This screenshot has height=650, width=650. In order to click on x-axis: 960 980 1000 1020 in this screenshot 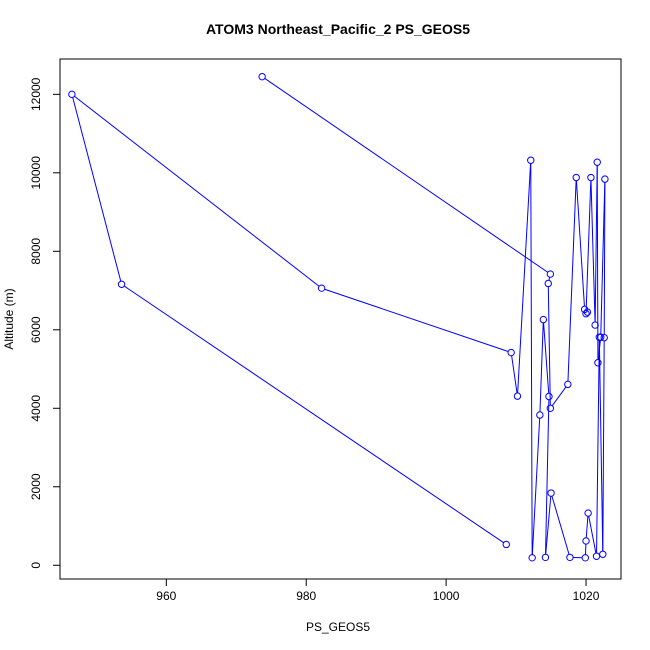, I will do `click(378, 591)`.